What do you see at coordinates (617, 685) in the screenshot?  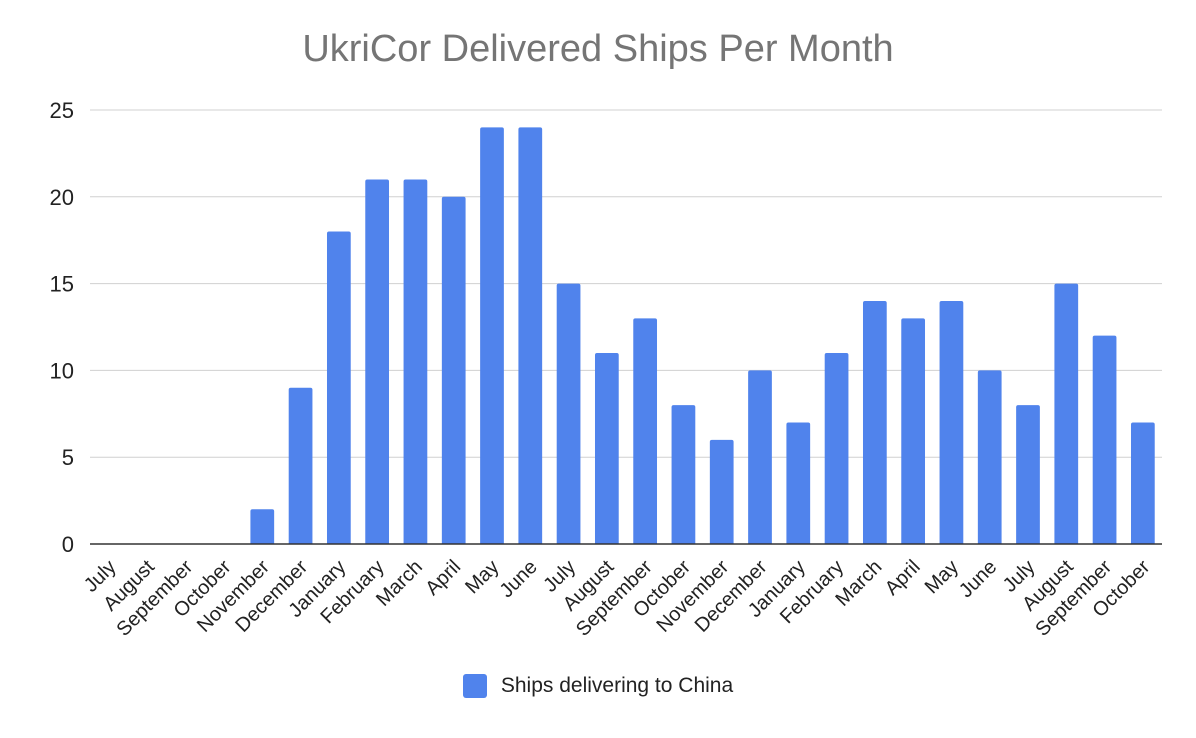 I see `legend-label: Ships delivering to China` at bounding box center [617, 685].